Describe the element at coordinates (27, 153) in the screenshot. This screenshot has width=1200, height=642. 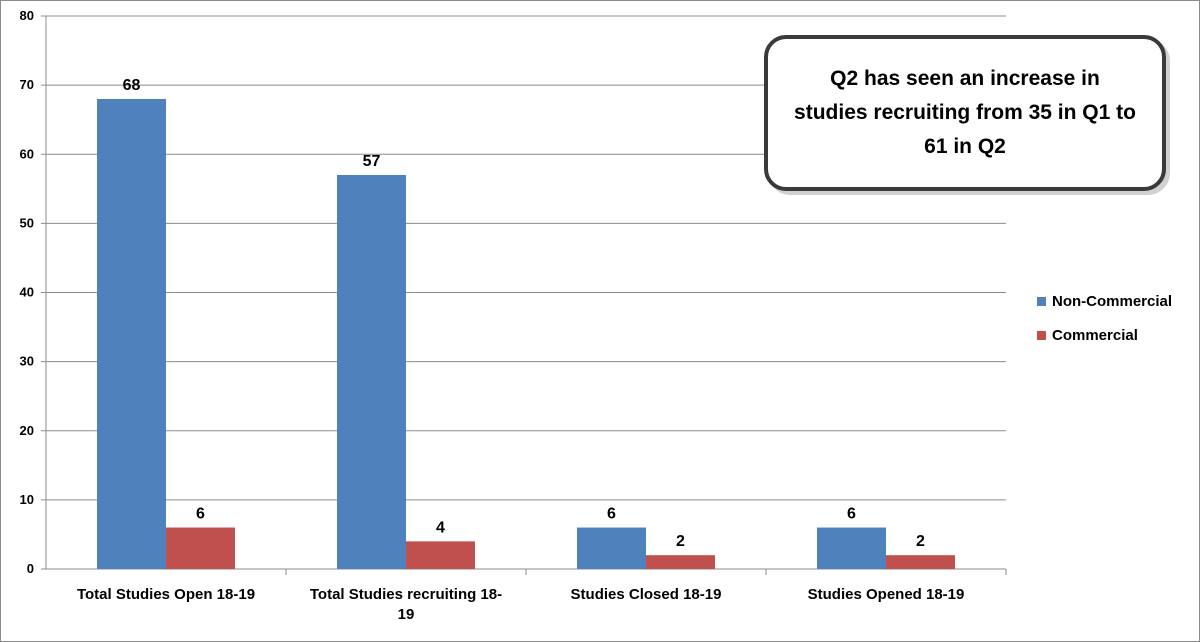
I see `y-tick-label: 60` at that location.